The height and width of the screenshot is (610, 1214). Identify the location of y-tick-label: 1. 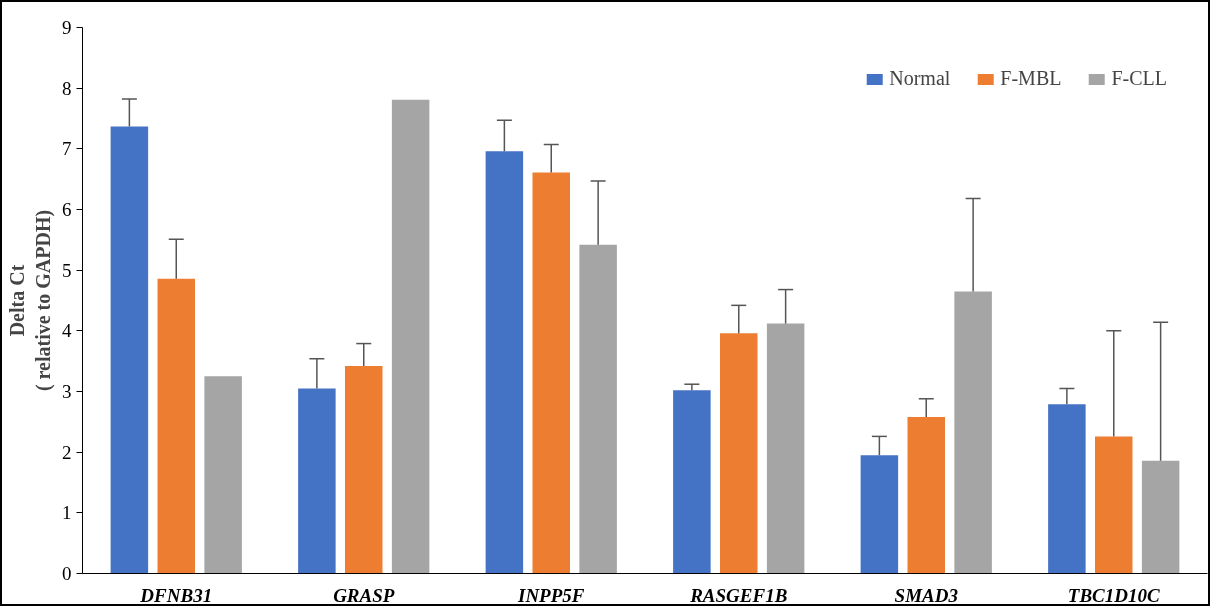
(67, 513).